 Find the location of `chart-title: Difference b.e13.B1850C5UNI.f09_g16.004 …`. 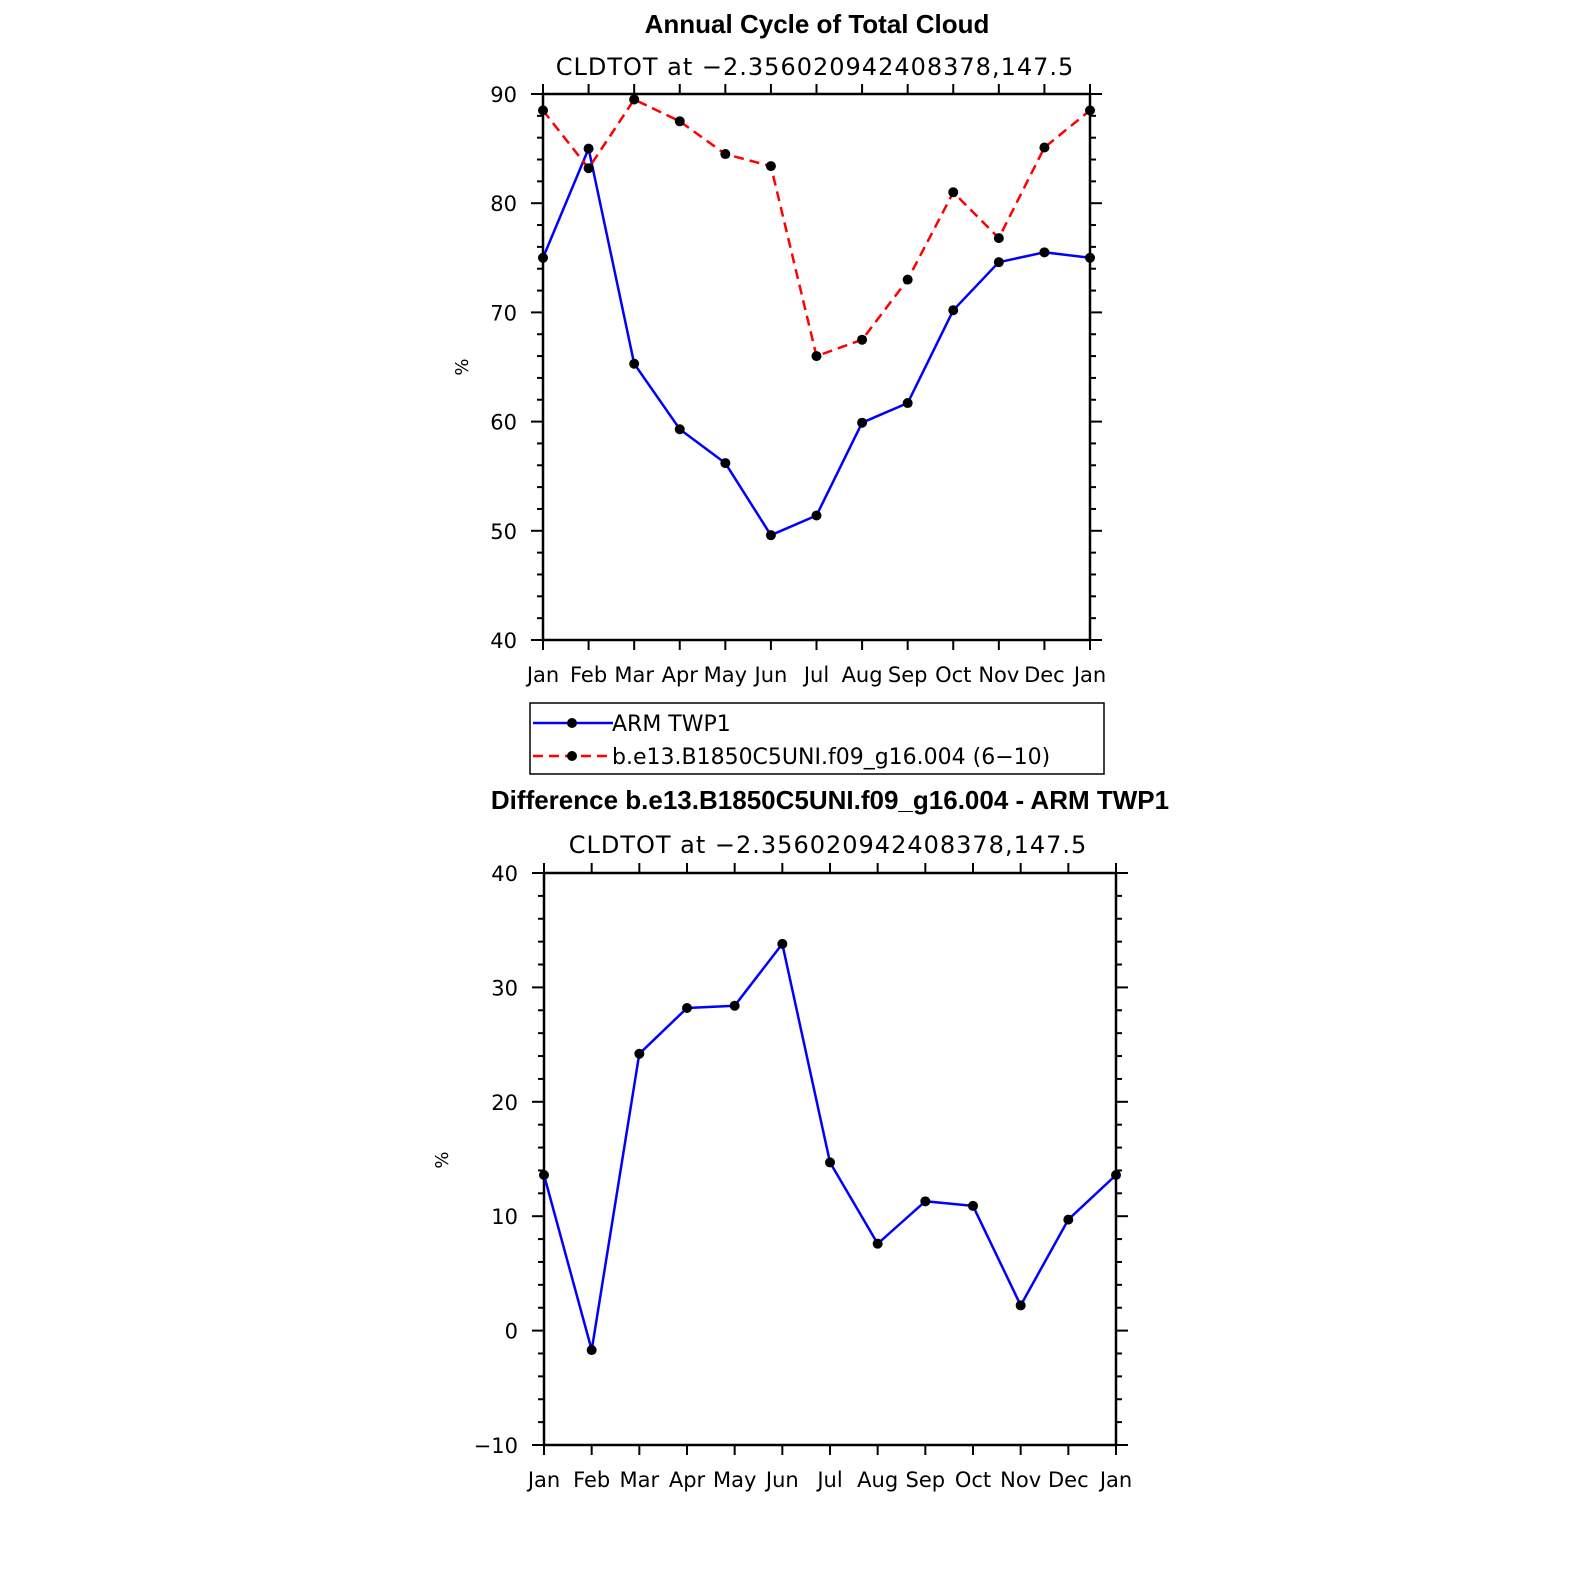

chart-title: Difference b.e13.B1850C5UNI.f09_g16.004 … is located at coordinates (830, 800).